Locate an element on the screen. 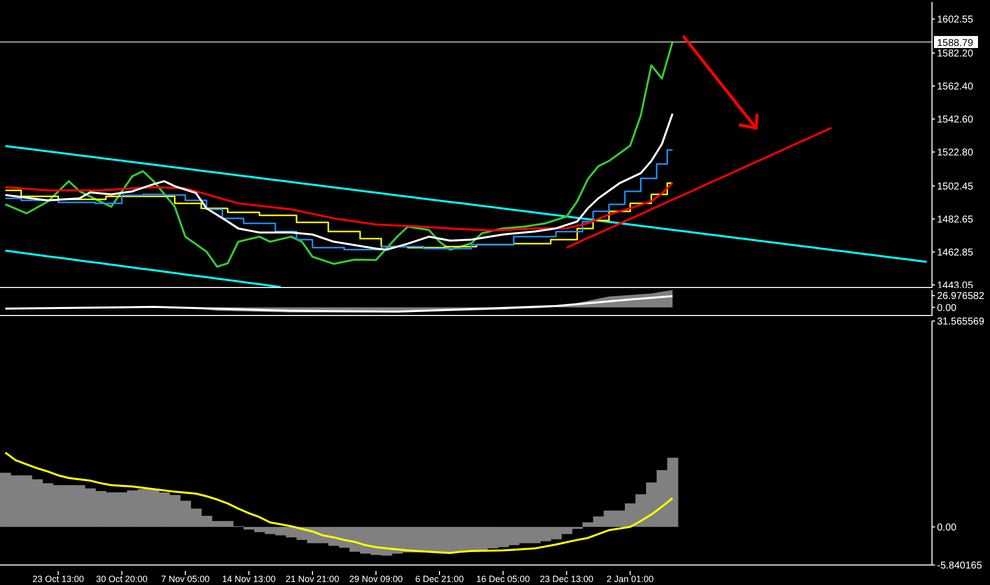 Image resolution: width=990 pixels, height=585 pixels. x-tick-label: 7 Nov 05:00 is located at coordinates (185, 579).